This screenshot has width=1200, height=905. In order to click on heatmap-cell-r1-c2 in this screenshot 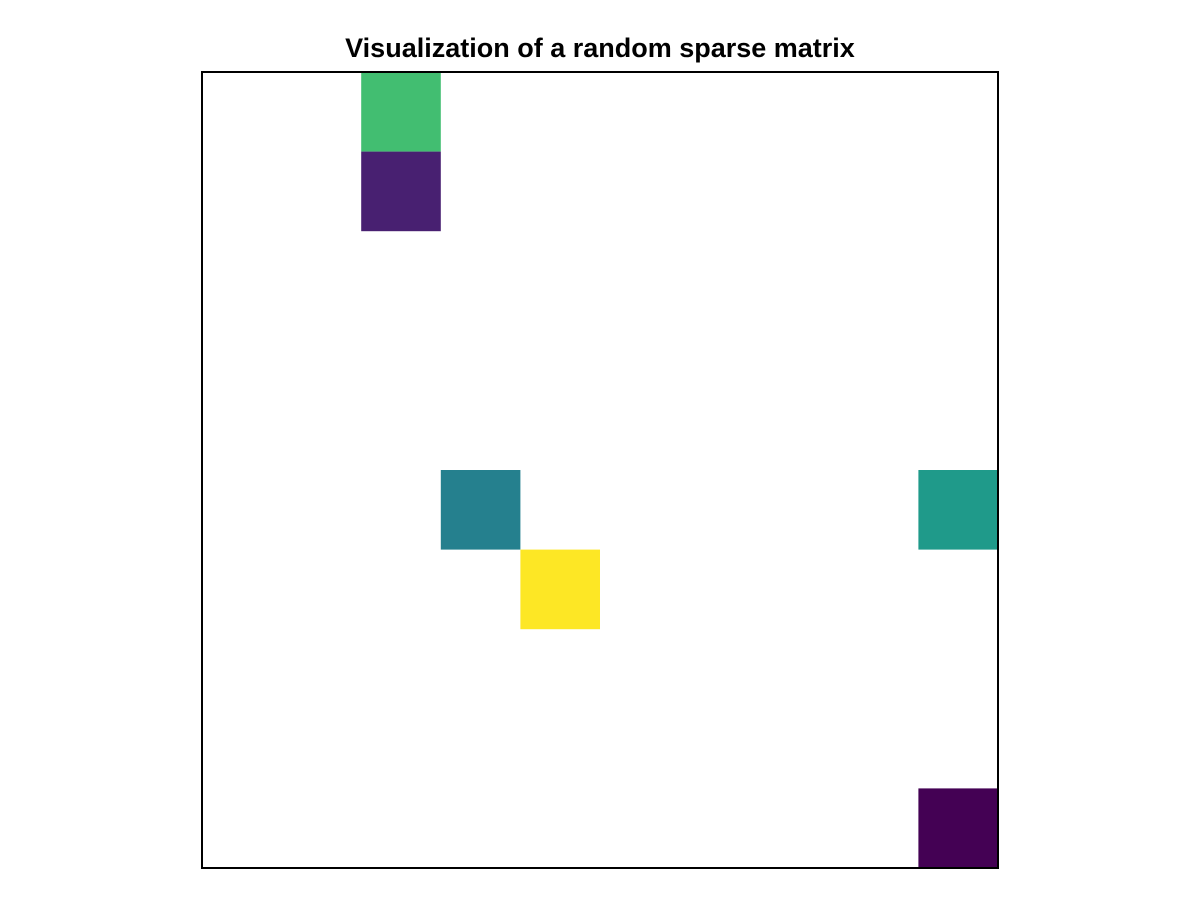, I will do `click(401, 191)`.